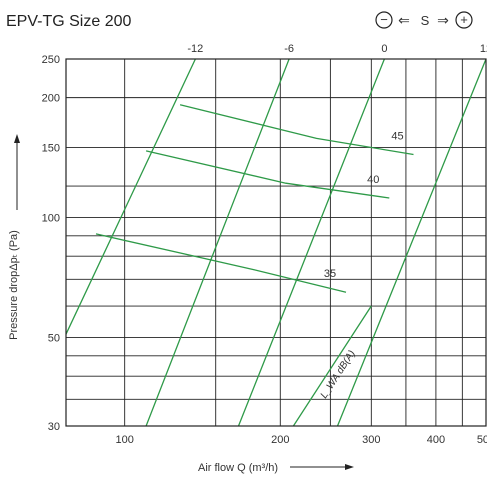  I want to click on chart-title: EPV-TG Size 200, so click(68, 21).